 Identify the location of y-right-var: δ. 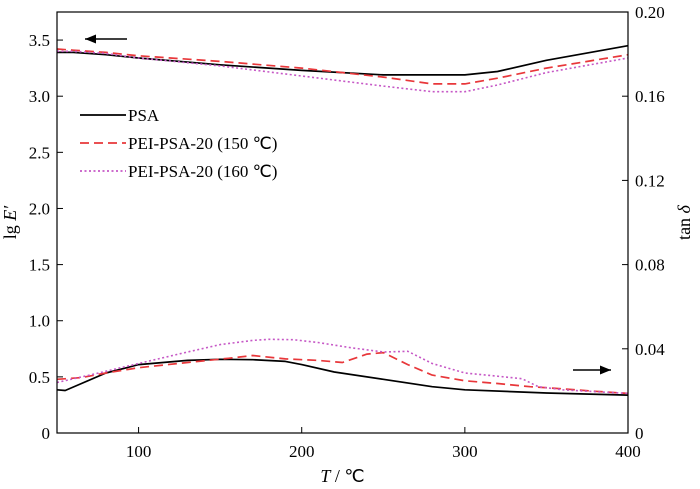
(684, 208).